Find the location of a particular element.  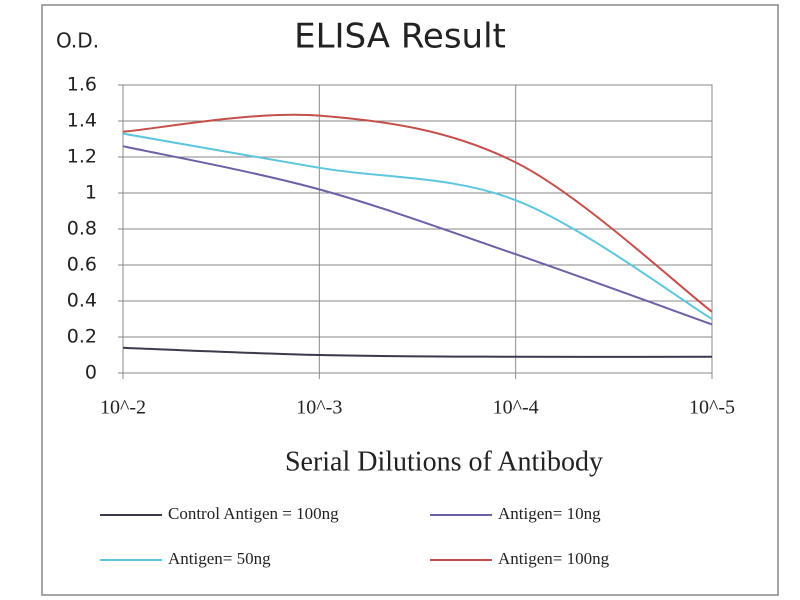

x-axis-label: Serial Dilutions of Antibody is located at coordinates (444, 461).